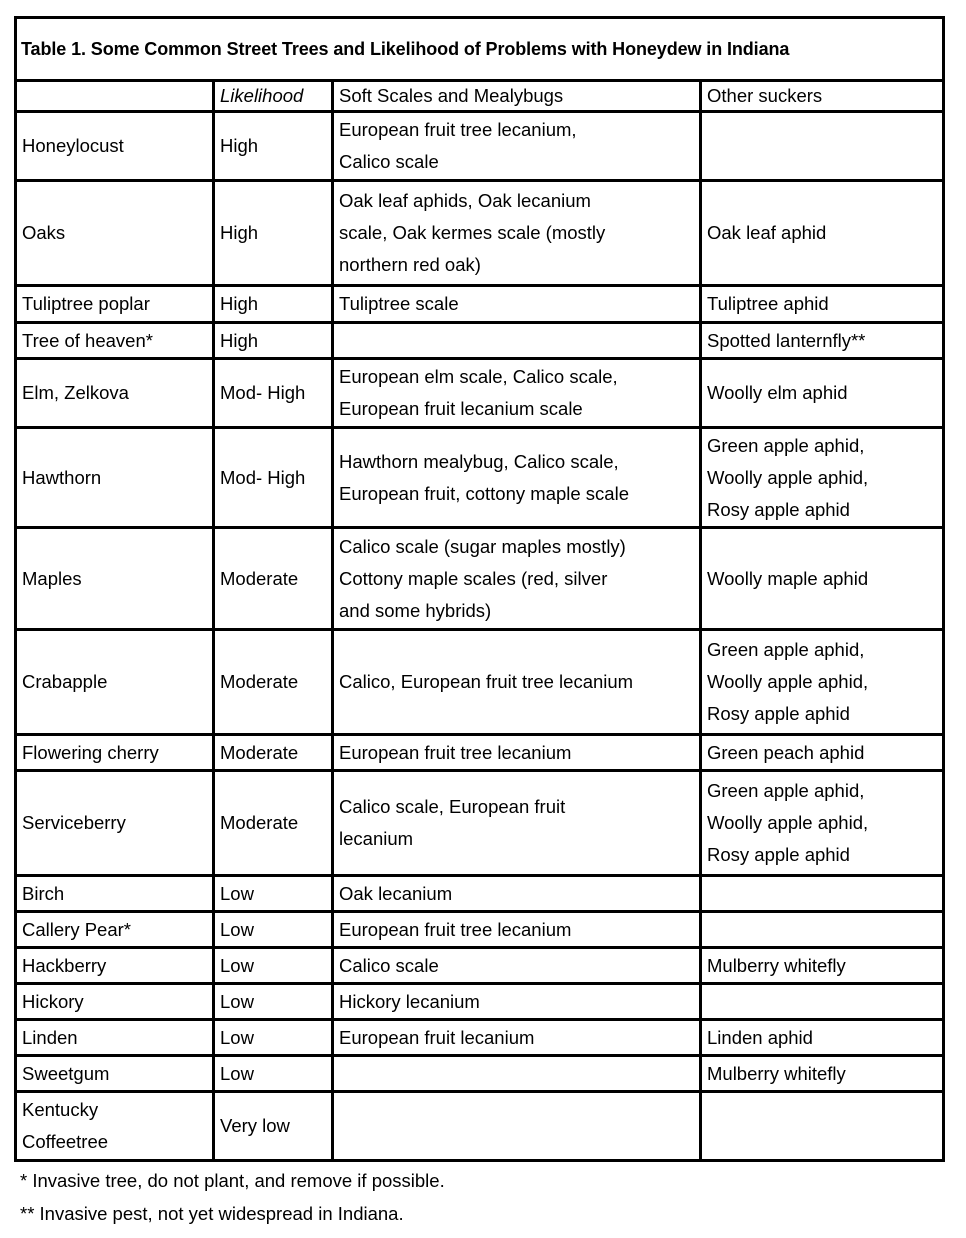 The image size is (966, 1238). I want to click on cell-tree: Elm, Zelkova, so click(114, 393).